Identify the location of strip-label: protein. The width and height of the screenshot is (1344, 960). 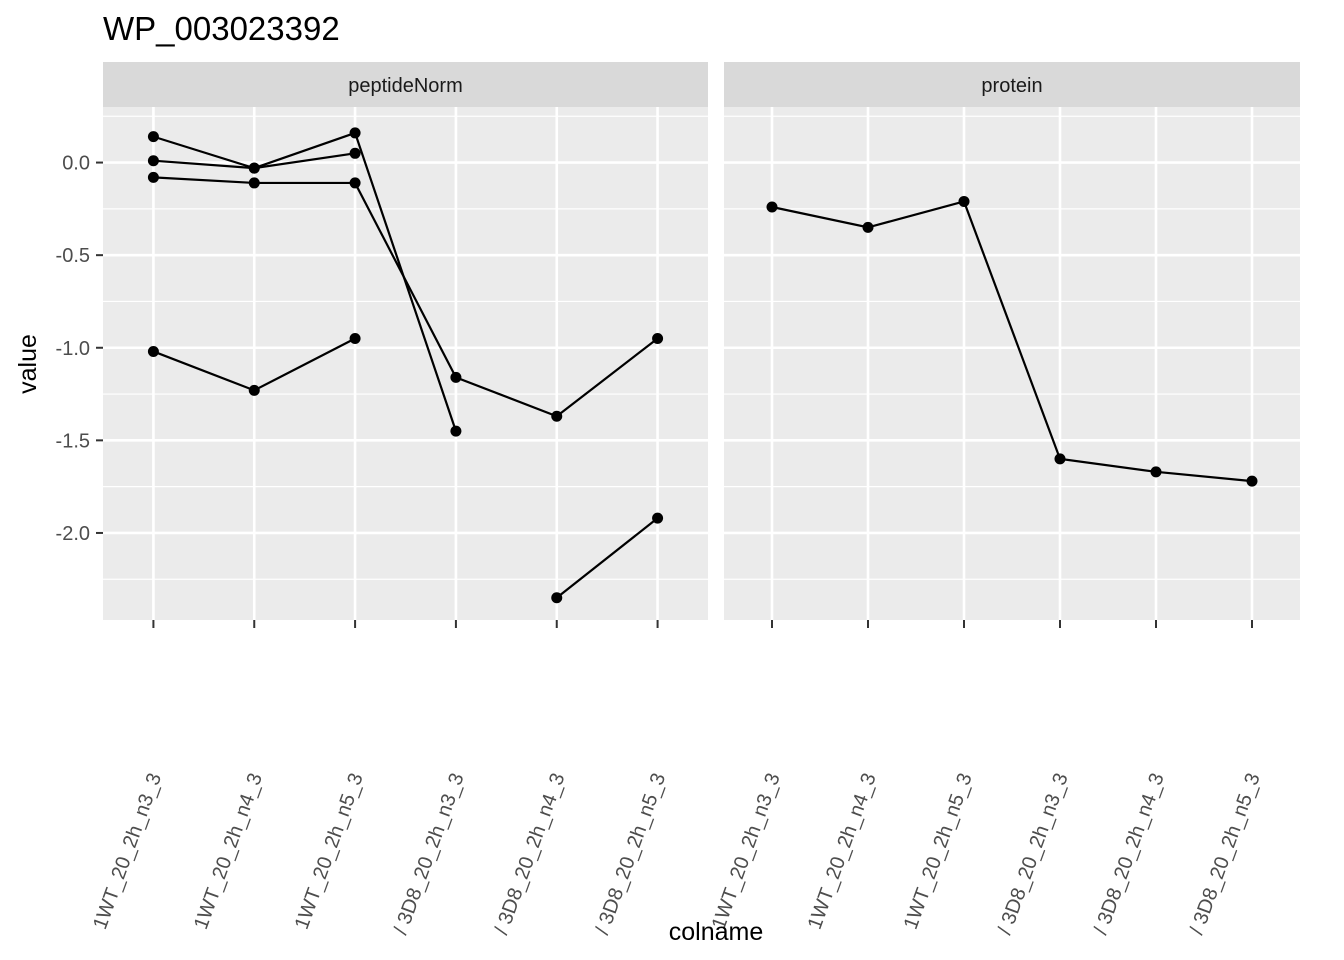
(1011, 86).